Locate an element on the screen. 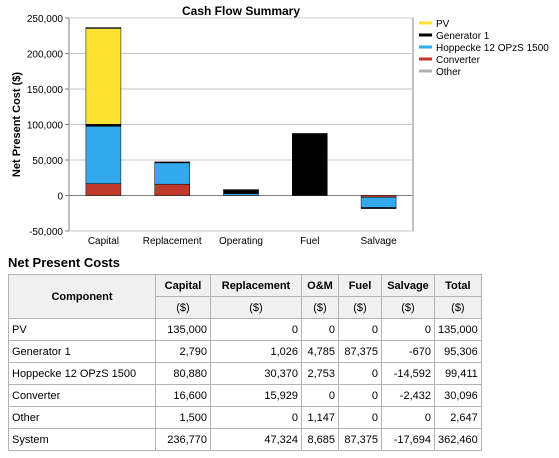 This screenshot has width=559, height=458. cell-om: 8,685 is located at coordinates (320, 439).